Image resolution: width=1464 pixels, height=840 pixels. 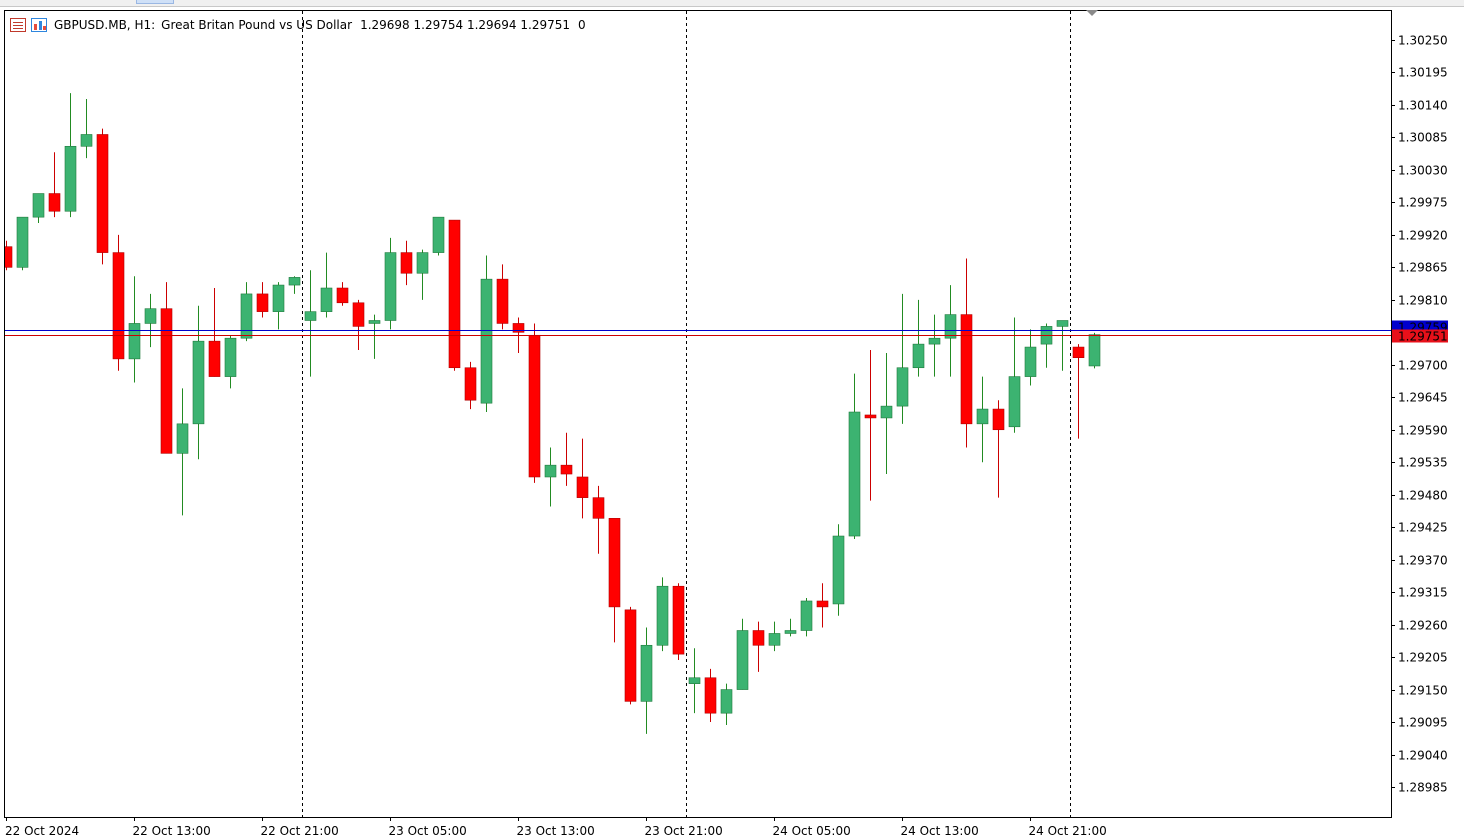 I want to click on y-tick-label: 1.29150, so click(x=1423, y=691).